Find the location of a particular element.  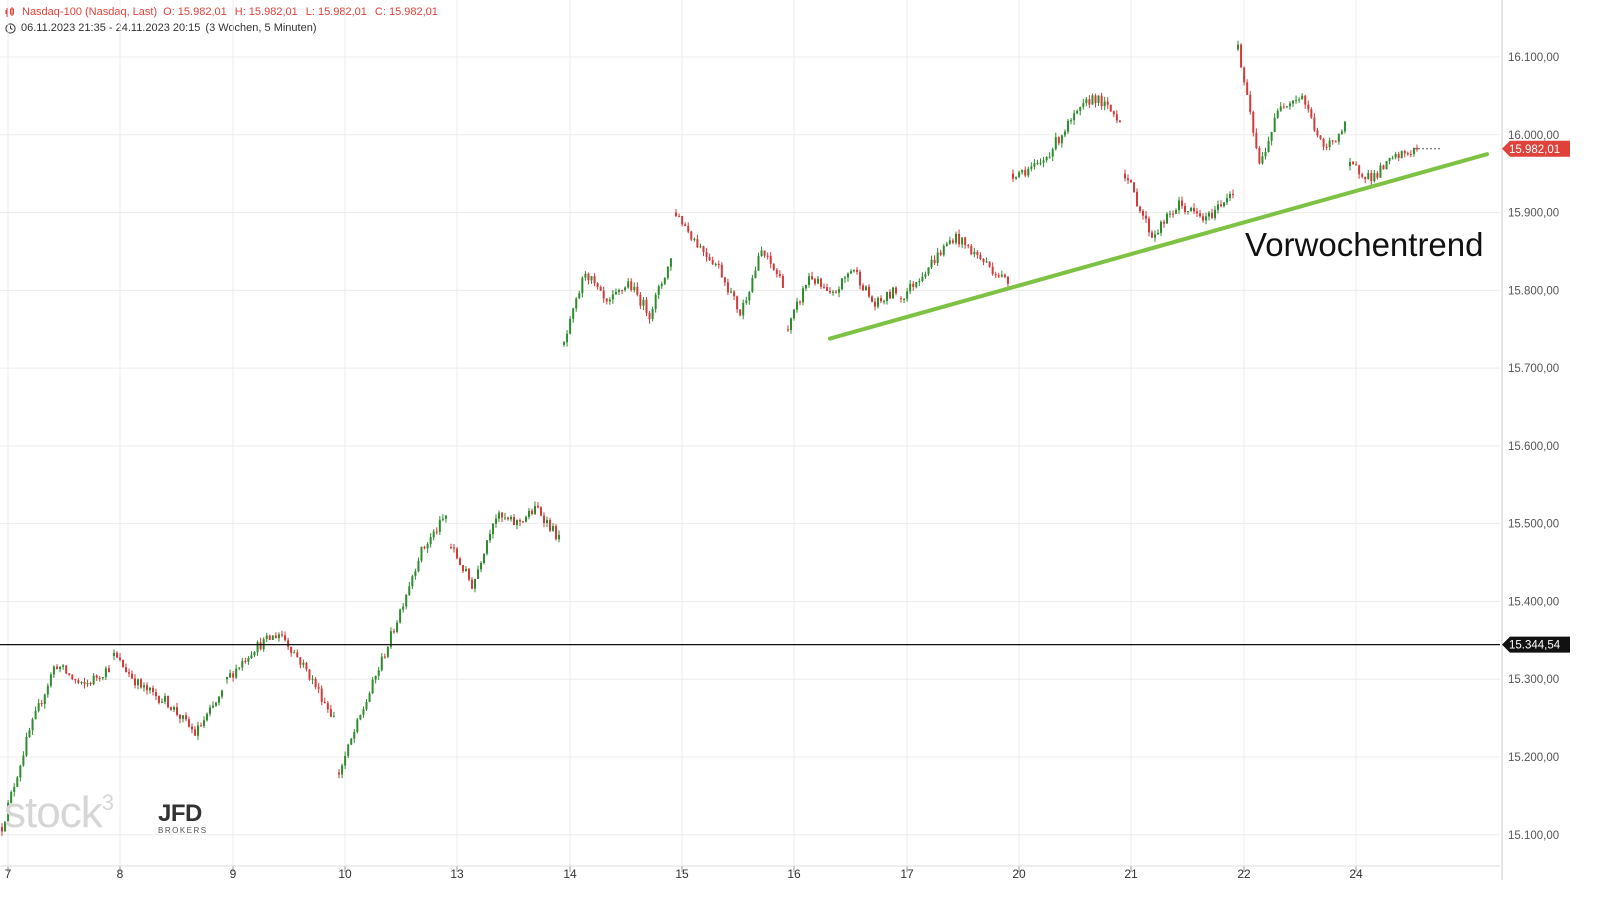

trend-annotation: Vorwochentrend is located at coordinates (1364, 244).